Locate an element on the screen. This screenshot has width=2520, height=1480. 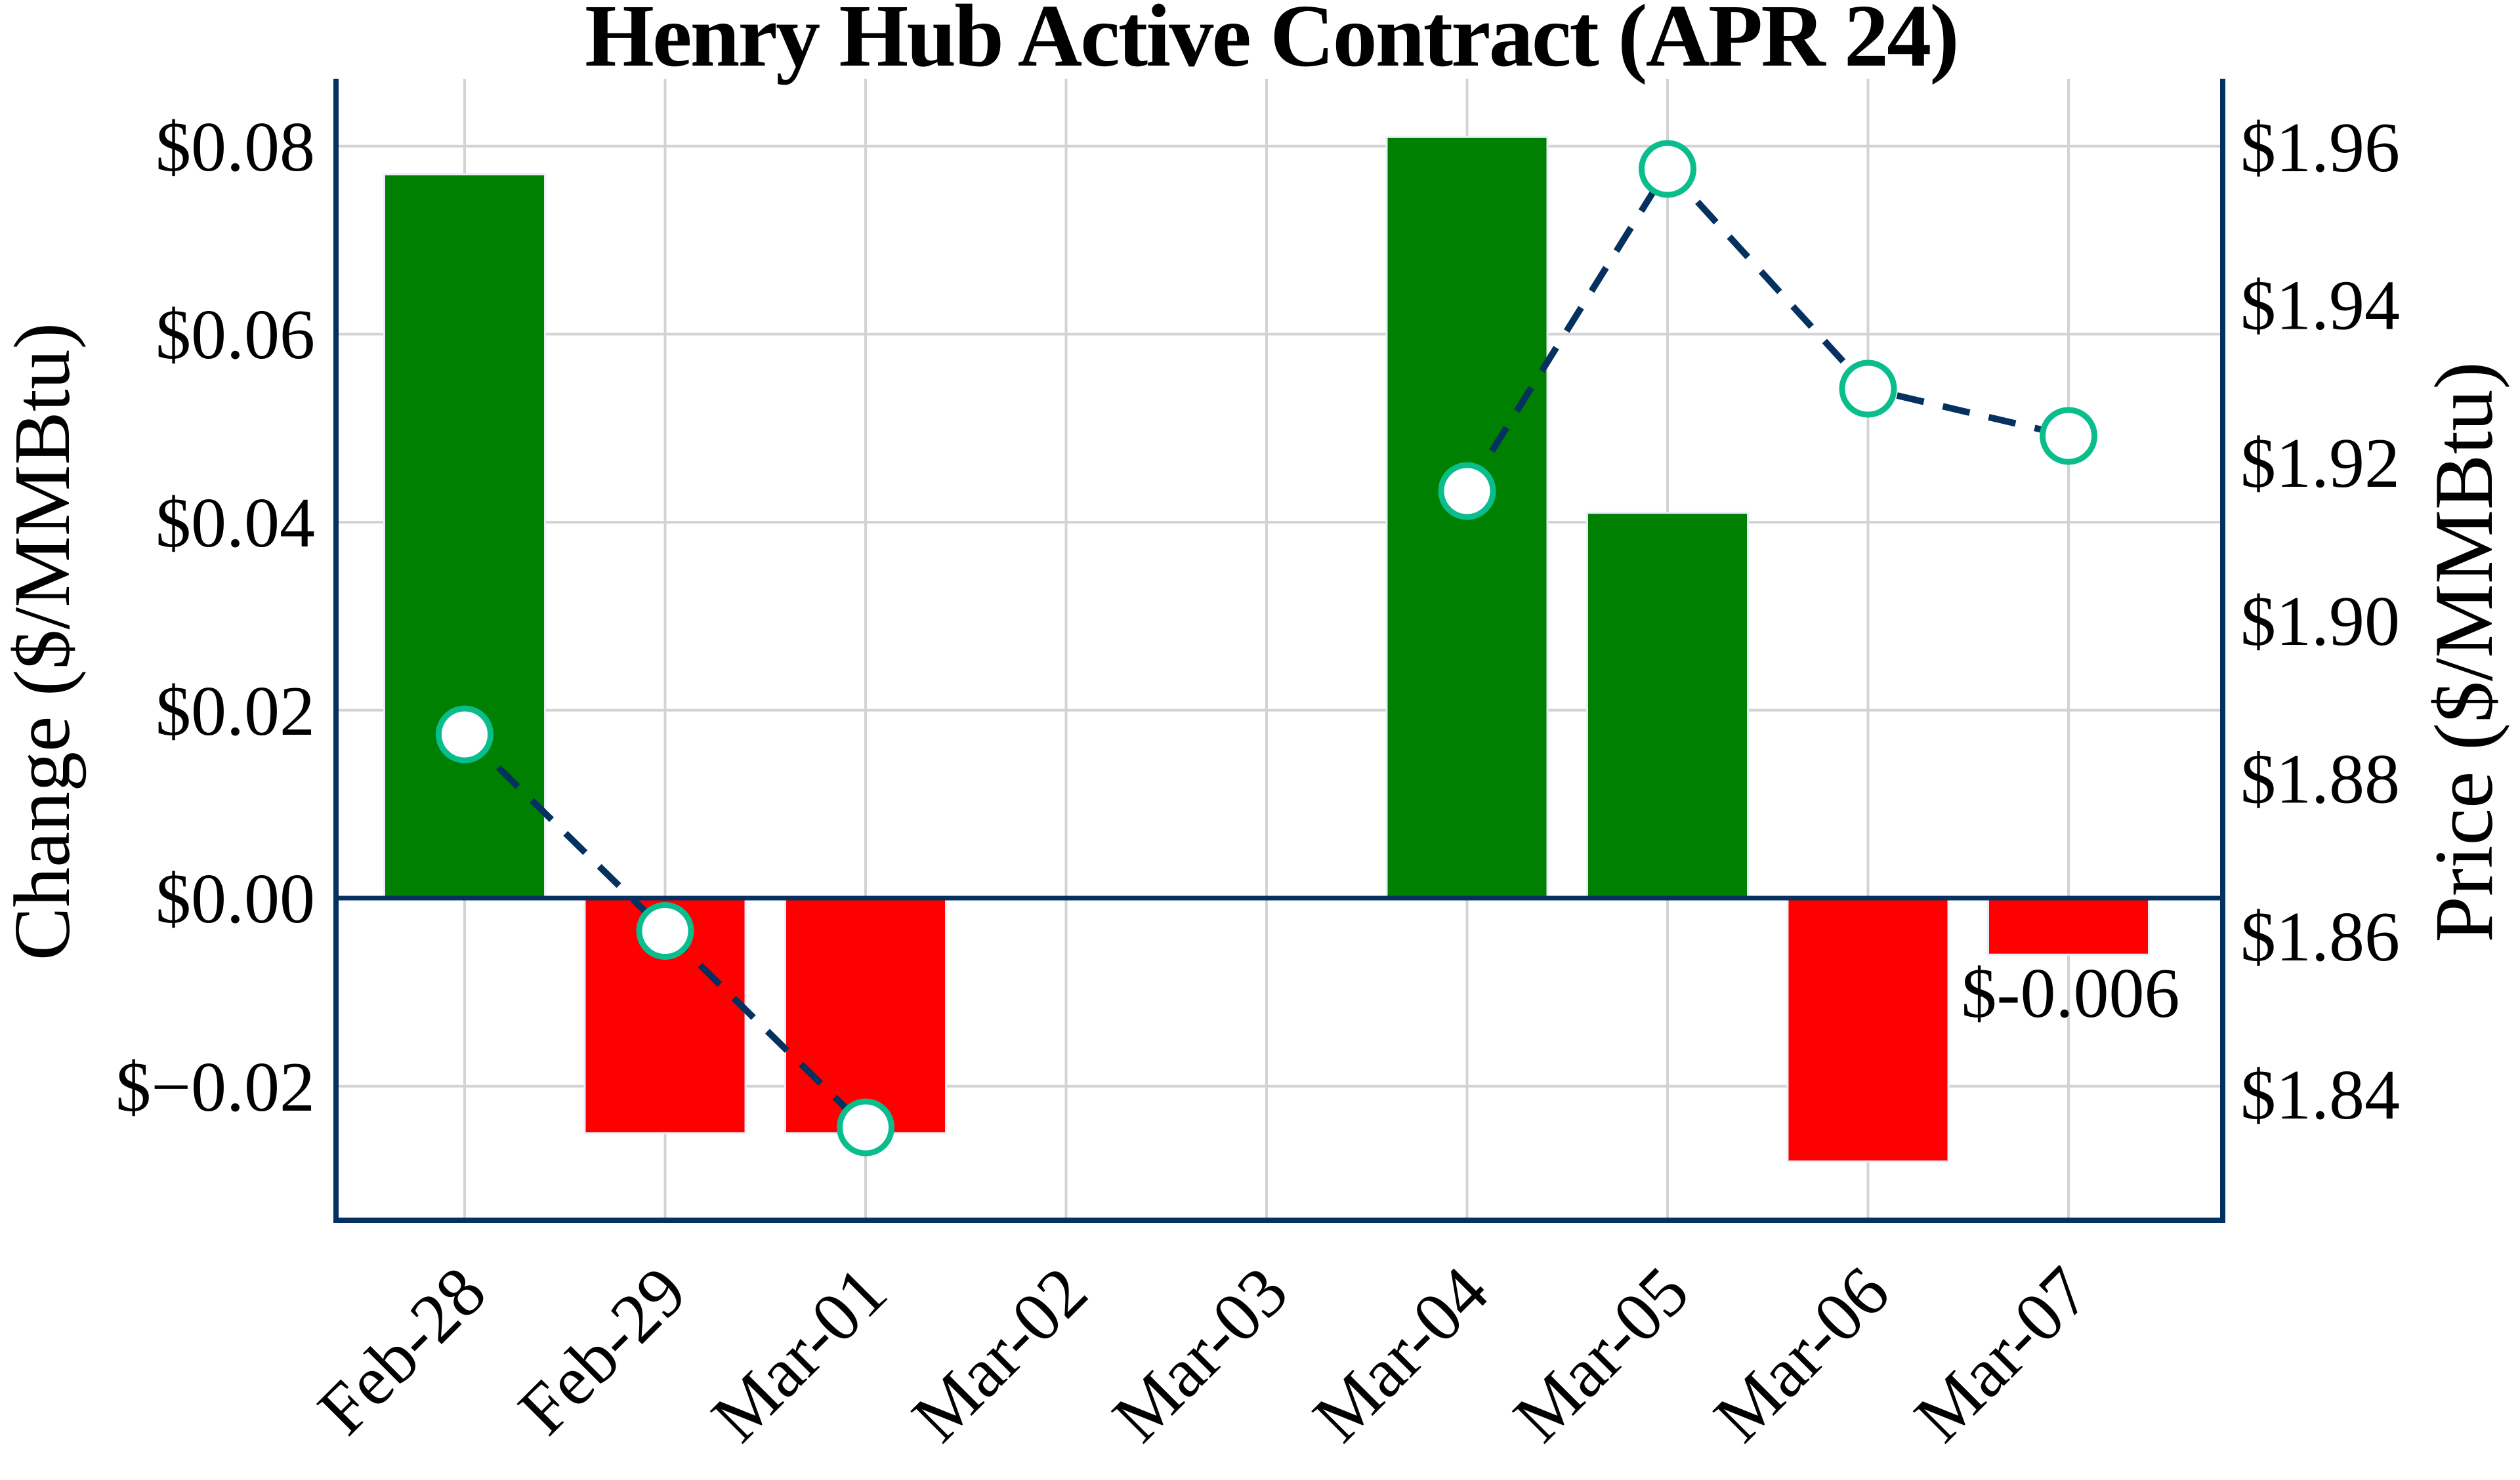
svg-text: $1.92 is located at coordinates (2320, 463).